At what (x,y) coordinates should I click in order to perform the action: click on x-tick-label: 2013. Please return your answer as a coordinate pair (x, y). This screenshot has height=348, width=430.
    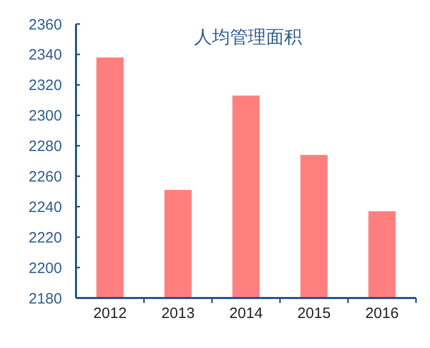
    Looking at the image, I should click on (178, 313).